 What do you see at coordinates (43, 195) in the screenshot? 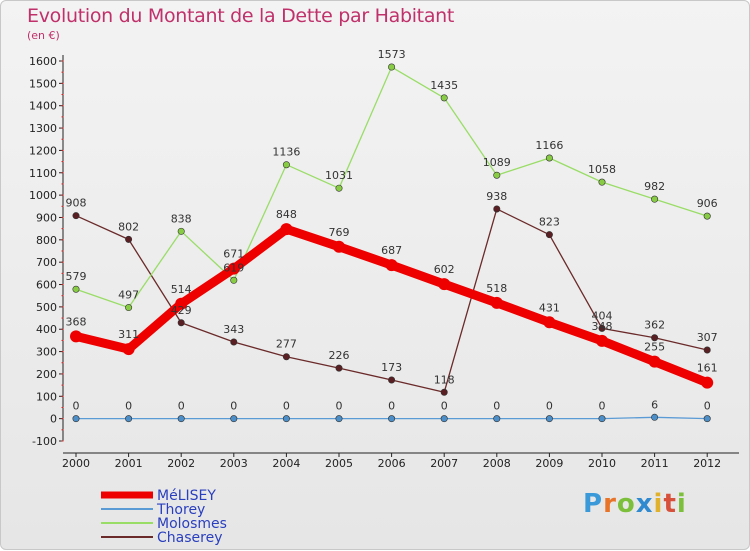
I see `y-tick-label: 1000` at bounding box center [43, 195].